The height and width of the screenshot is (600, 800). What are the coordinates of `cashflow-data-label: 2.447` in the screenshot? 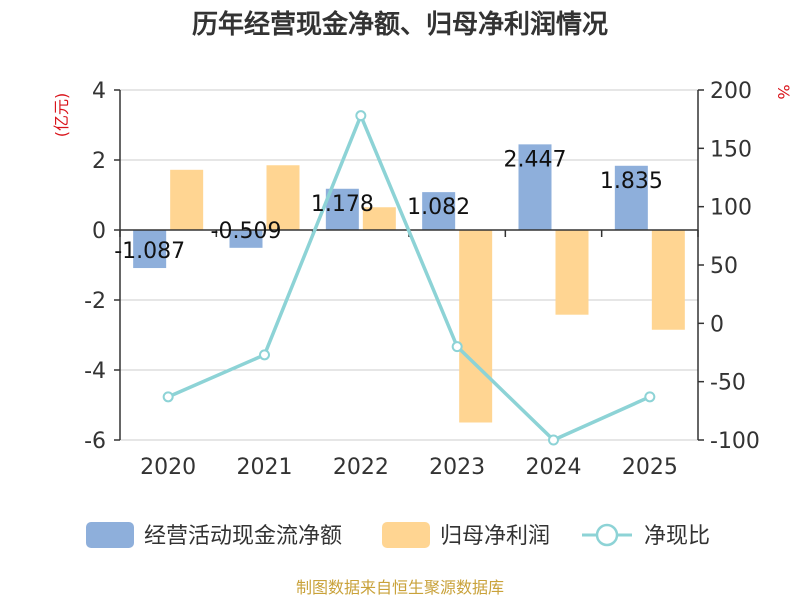 It's located at (535, 159).